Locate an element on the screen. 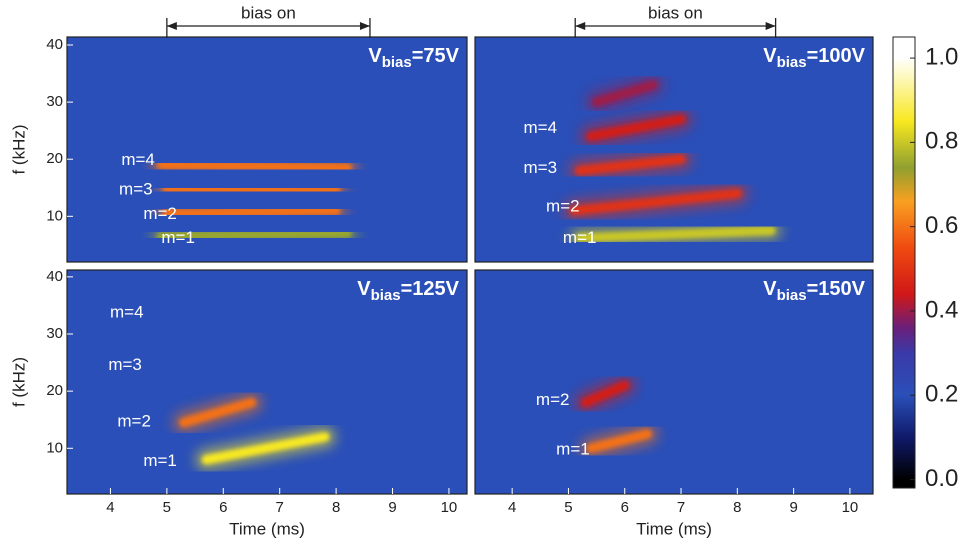 Image resolution: width=970 pixels, height=550 pixels. bias-tag: Vbias=125V is located at coordinates (408, 291).